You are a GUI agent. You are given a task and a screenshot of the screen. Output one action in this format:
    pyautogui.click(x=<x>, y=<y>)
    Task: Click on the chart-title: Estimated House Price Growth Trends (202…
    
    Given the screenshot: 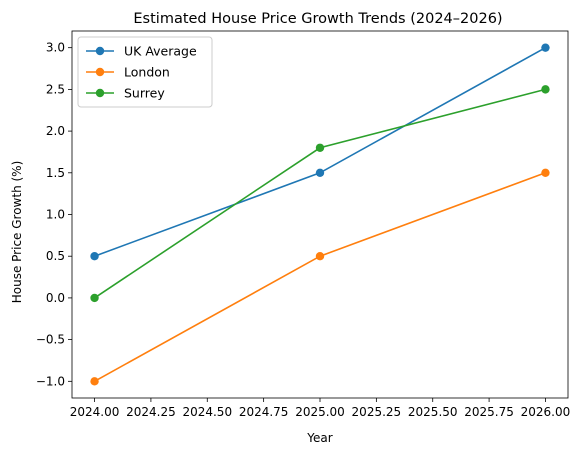 What is the action you would take?
    pyautogui.click(x=317, y=19)
    